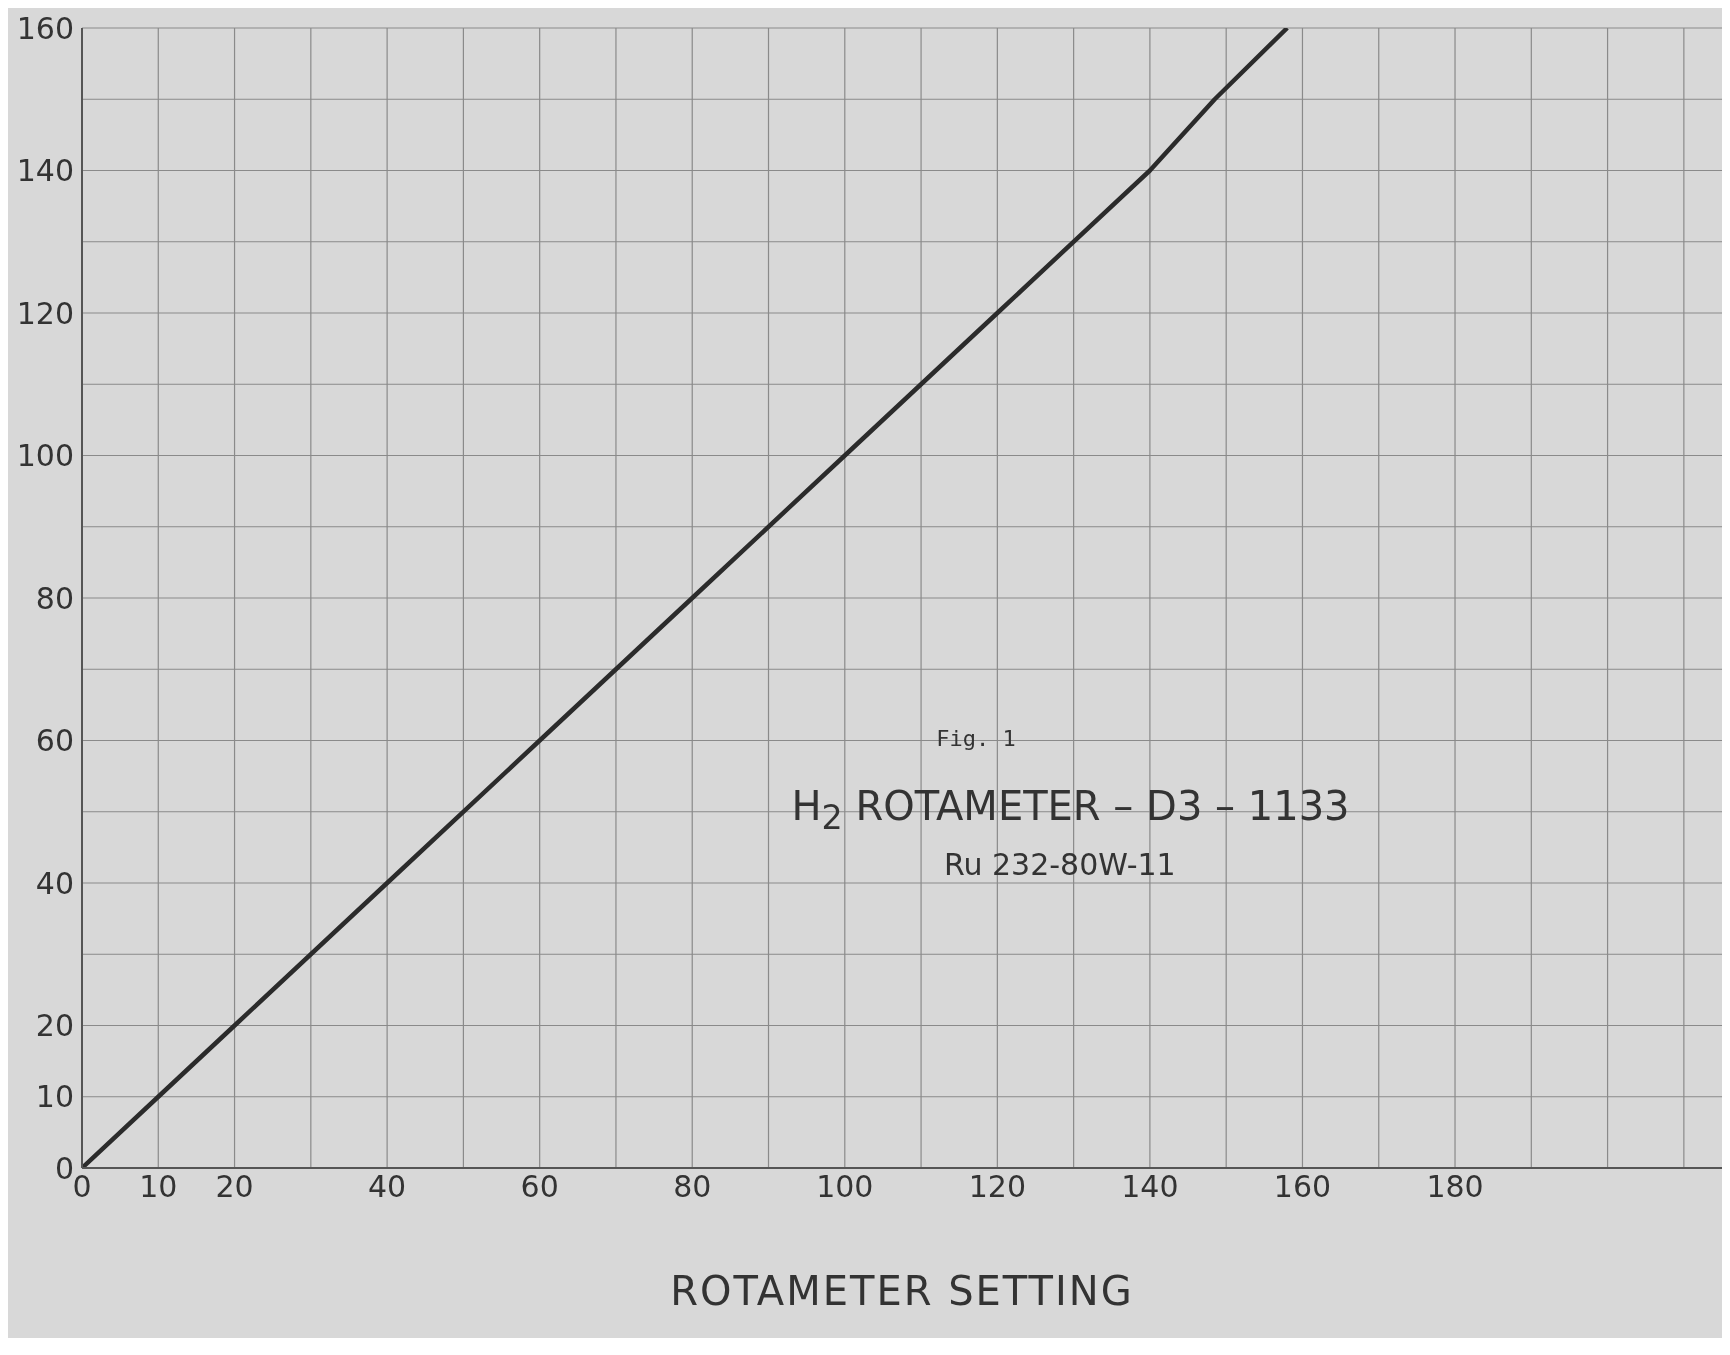  Describe the element at coordinates (976, 739) in the screenshot. I see `annotation: Fig. 1` at that location.